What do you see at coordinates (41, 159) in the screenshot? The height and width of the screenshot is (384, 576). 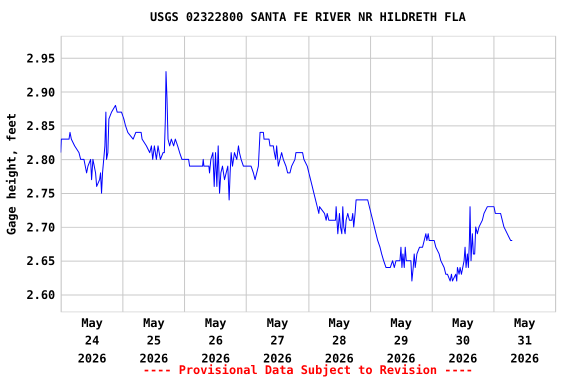 I see `y-tick-label: 2.80` at bounding box center [41, 159].